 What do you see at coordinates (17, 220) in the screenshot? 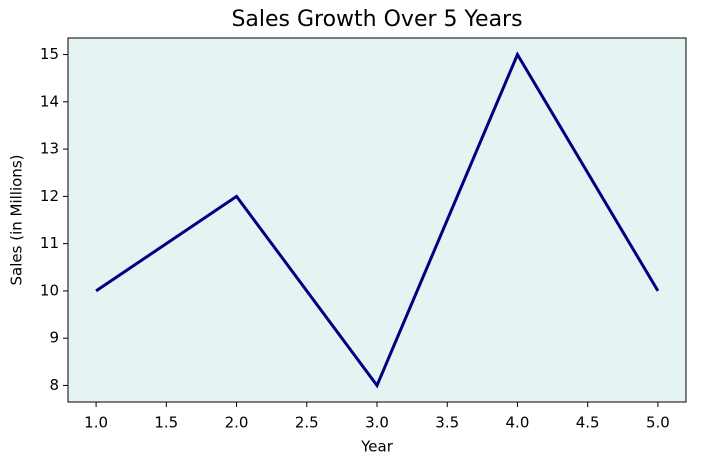
I see `y-axis-label: Sales (in Millions)` at bounding box center [17, 220].